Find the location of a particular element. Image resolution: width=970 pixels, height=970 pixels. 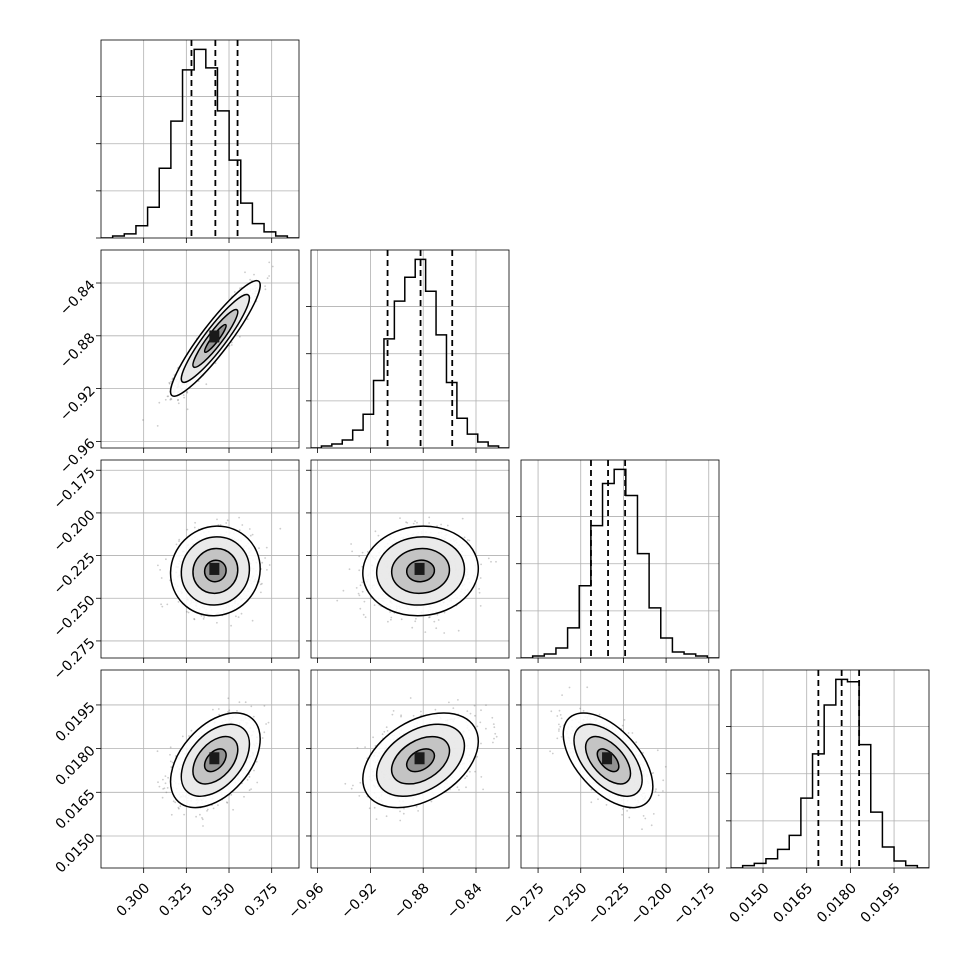

y-tick-label: −0.225 is located at coordinates (75, 574).